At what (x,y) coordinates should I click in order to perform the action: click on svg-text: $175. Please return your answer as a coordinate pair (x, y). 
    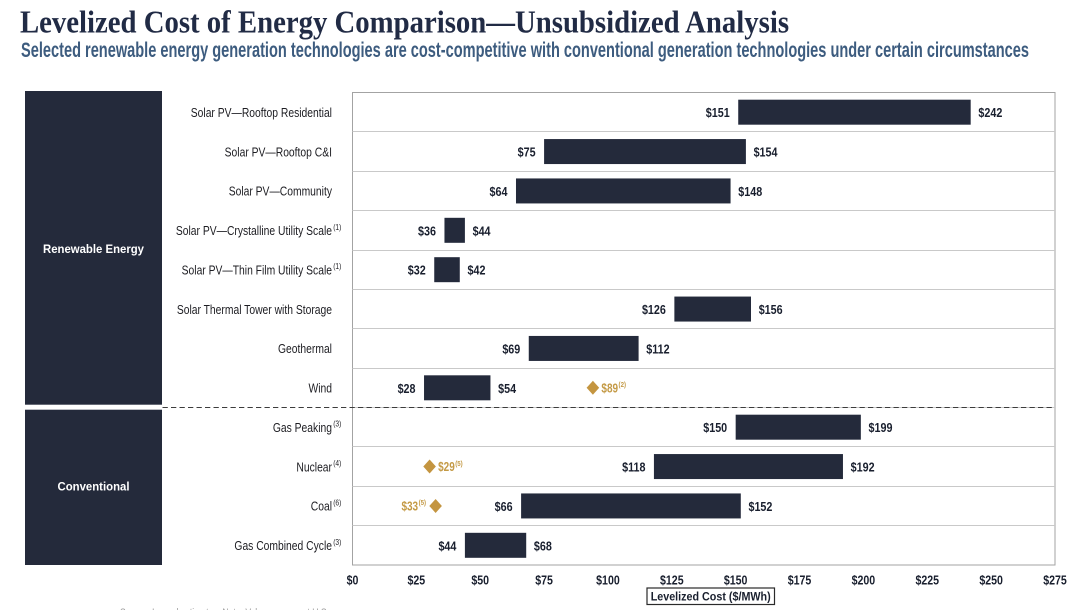
    Looking at the image, I should click on (800, 580).